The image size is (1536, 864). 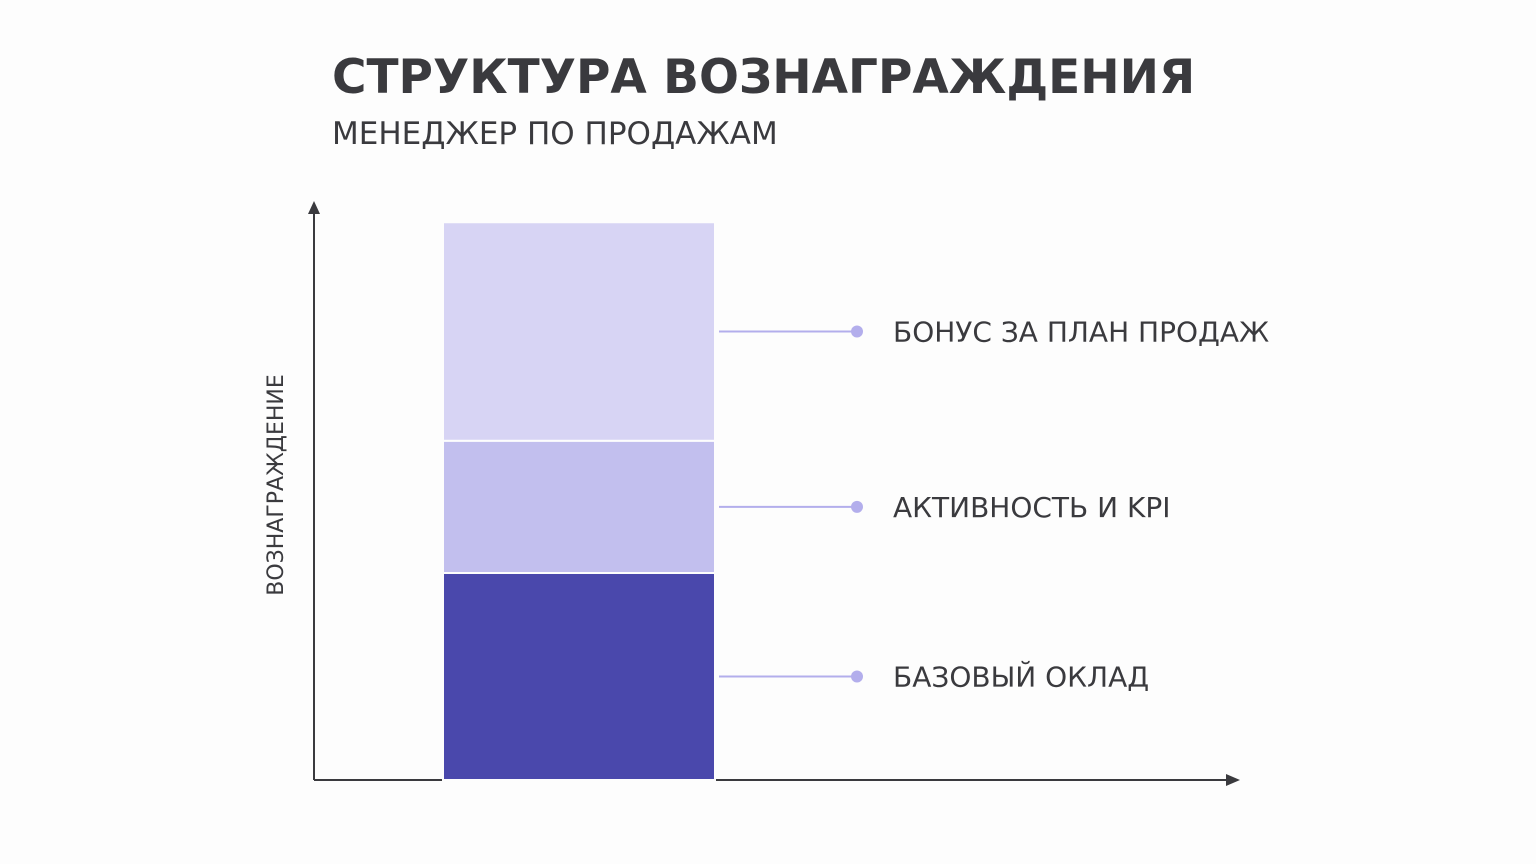 I want to click on legend-label: БОНУС ЗА ПЛАН ПРОДАЖ, so click(x=1081, y=332).